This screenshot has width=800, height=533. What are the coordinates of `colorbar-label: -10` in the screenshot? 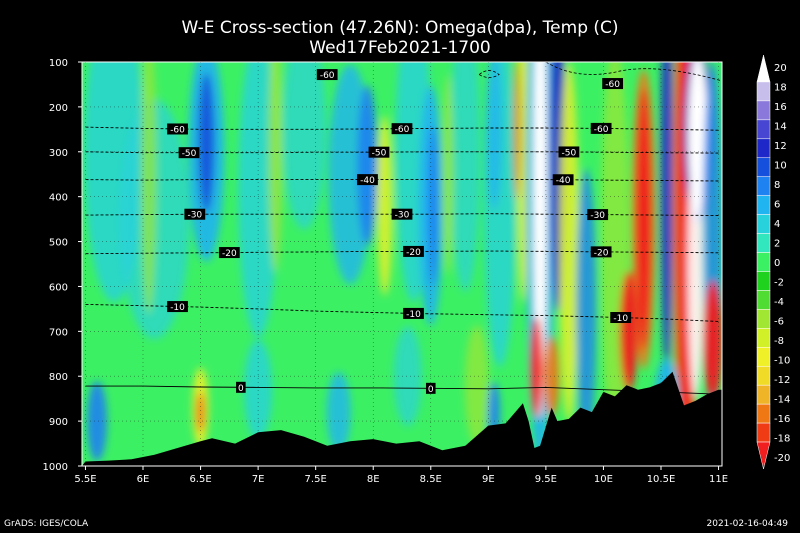 It's located at (782, 361).